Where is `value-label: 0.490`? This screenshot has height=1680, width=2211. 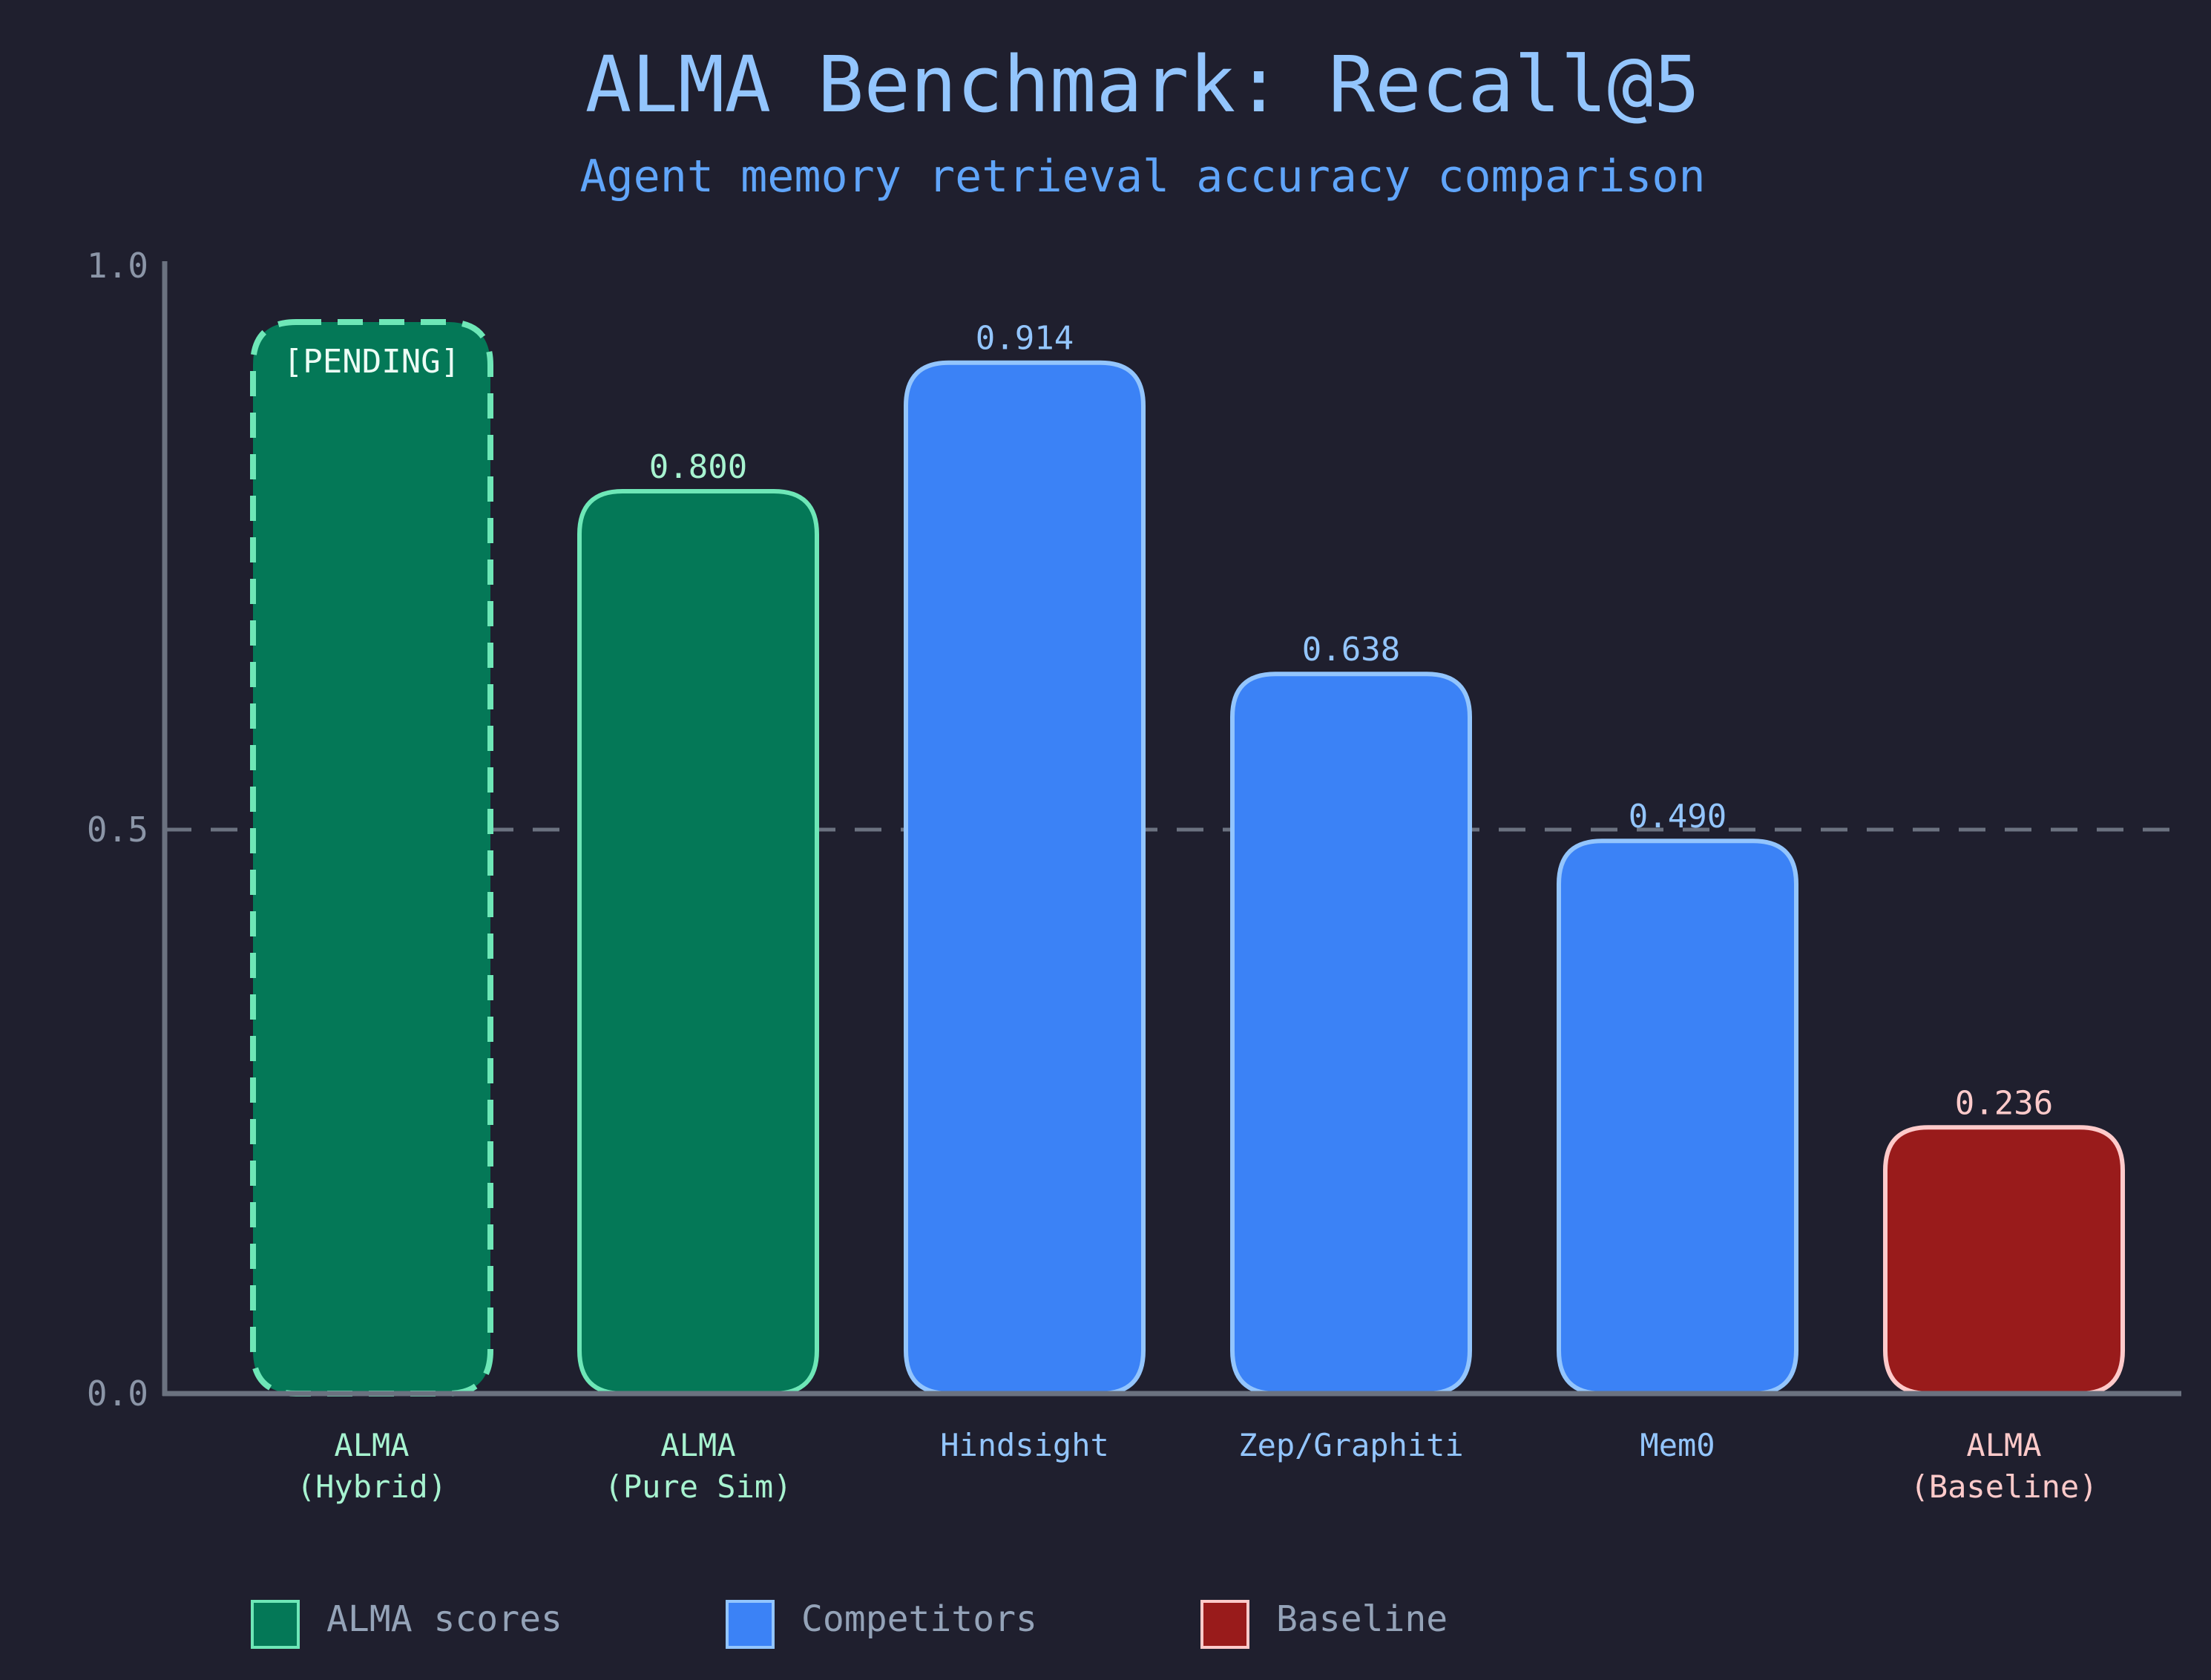
value-label: 0.490 is located at coordinates (1678, 817).